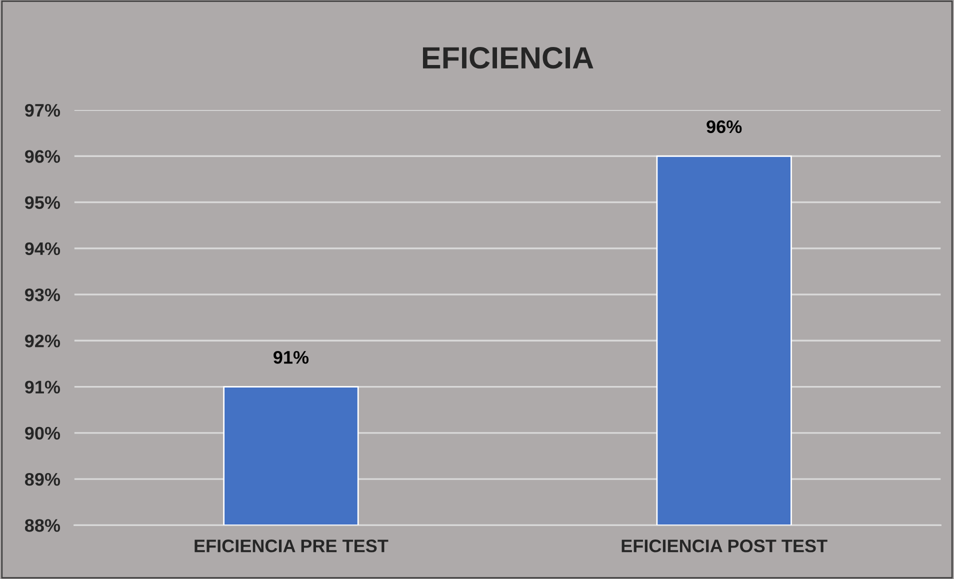  What do you see at coordinates (725, 546) in the screenshot?
I see `x-tick-label: EFICIENCIA POST TEST` at bounding box center [725, 546].